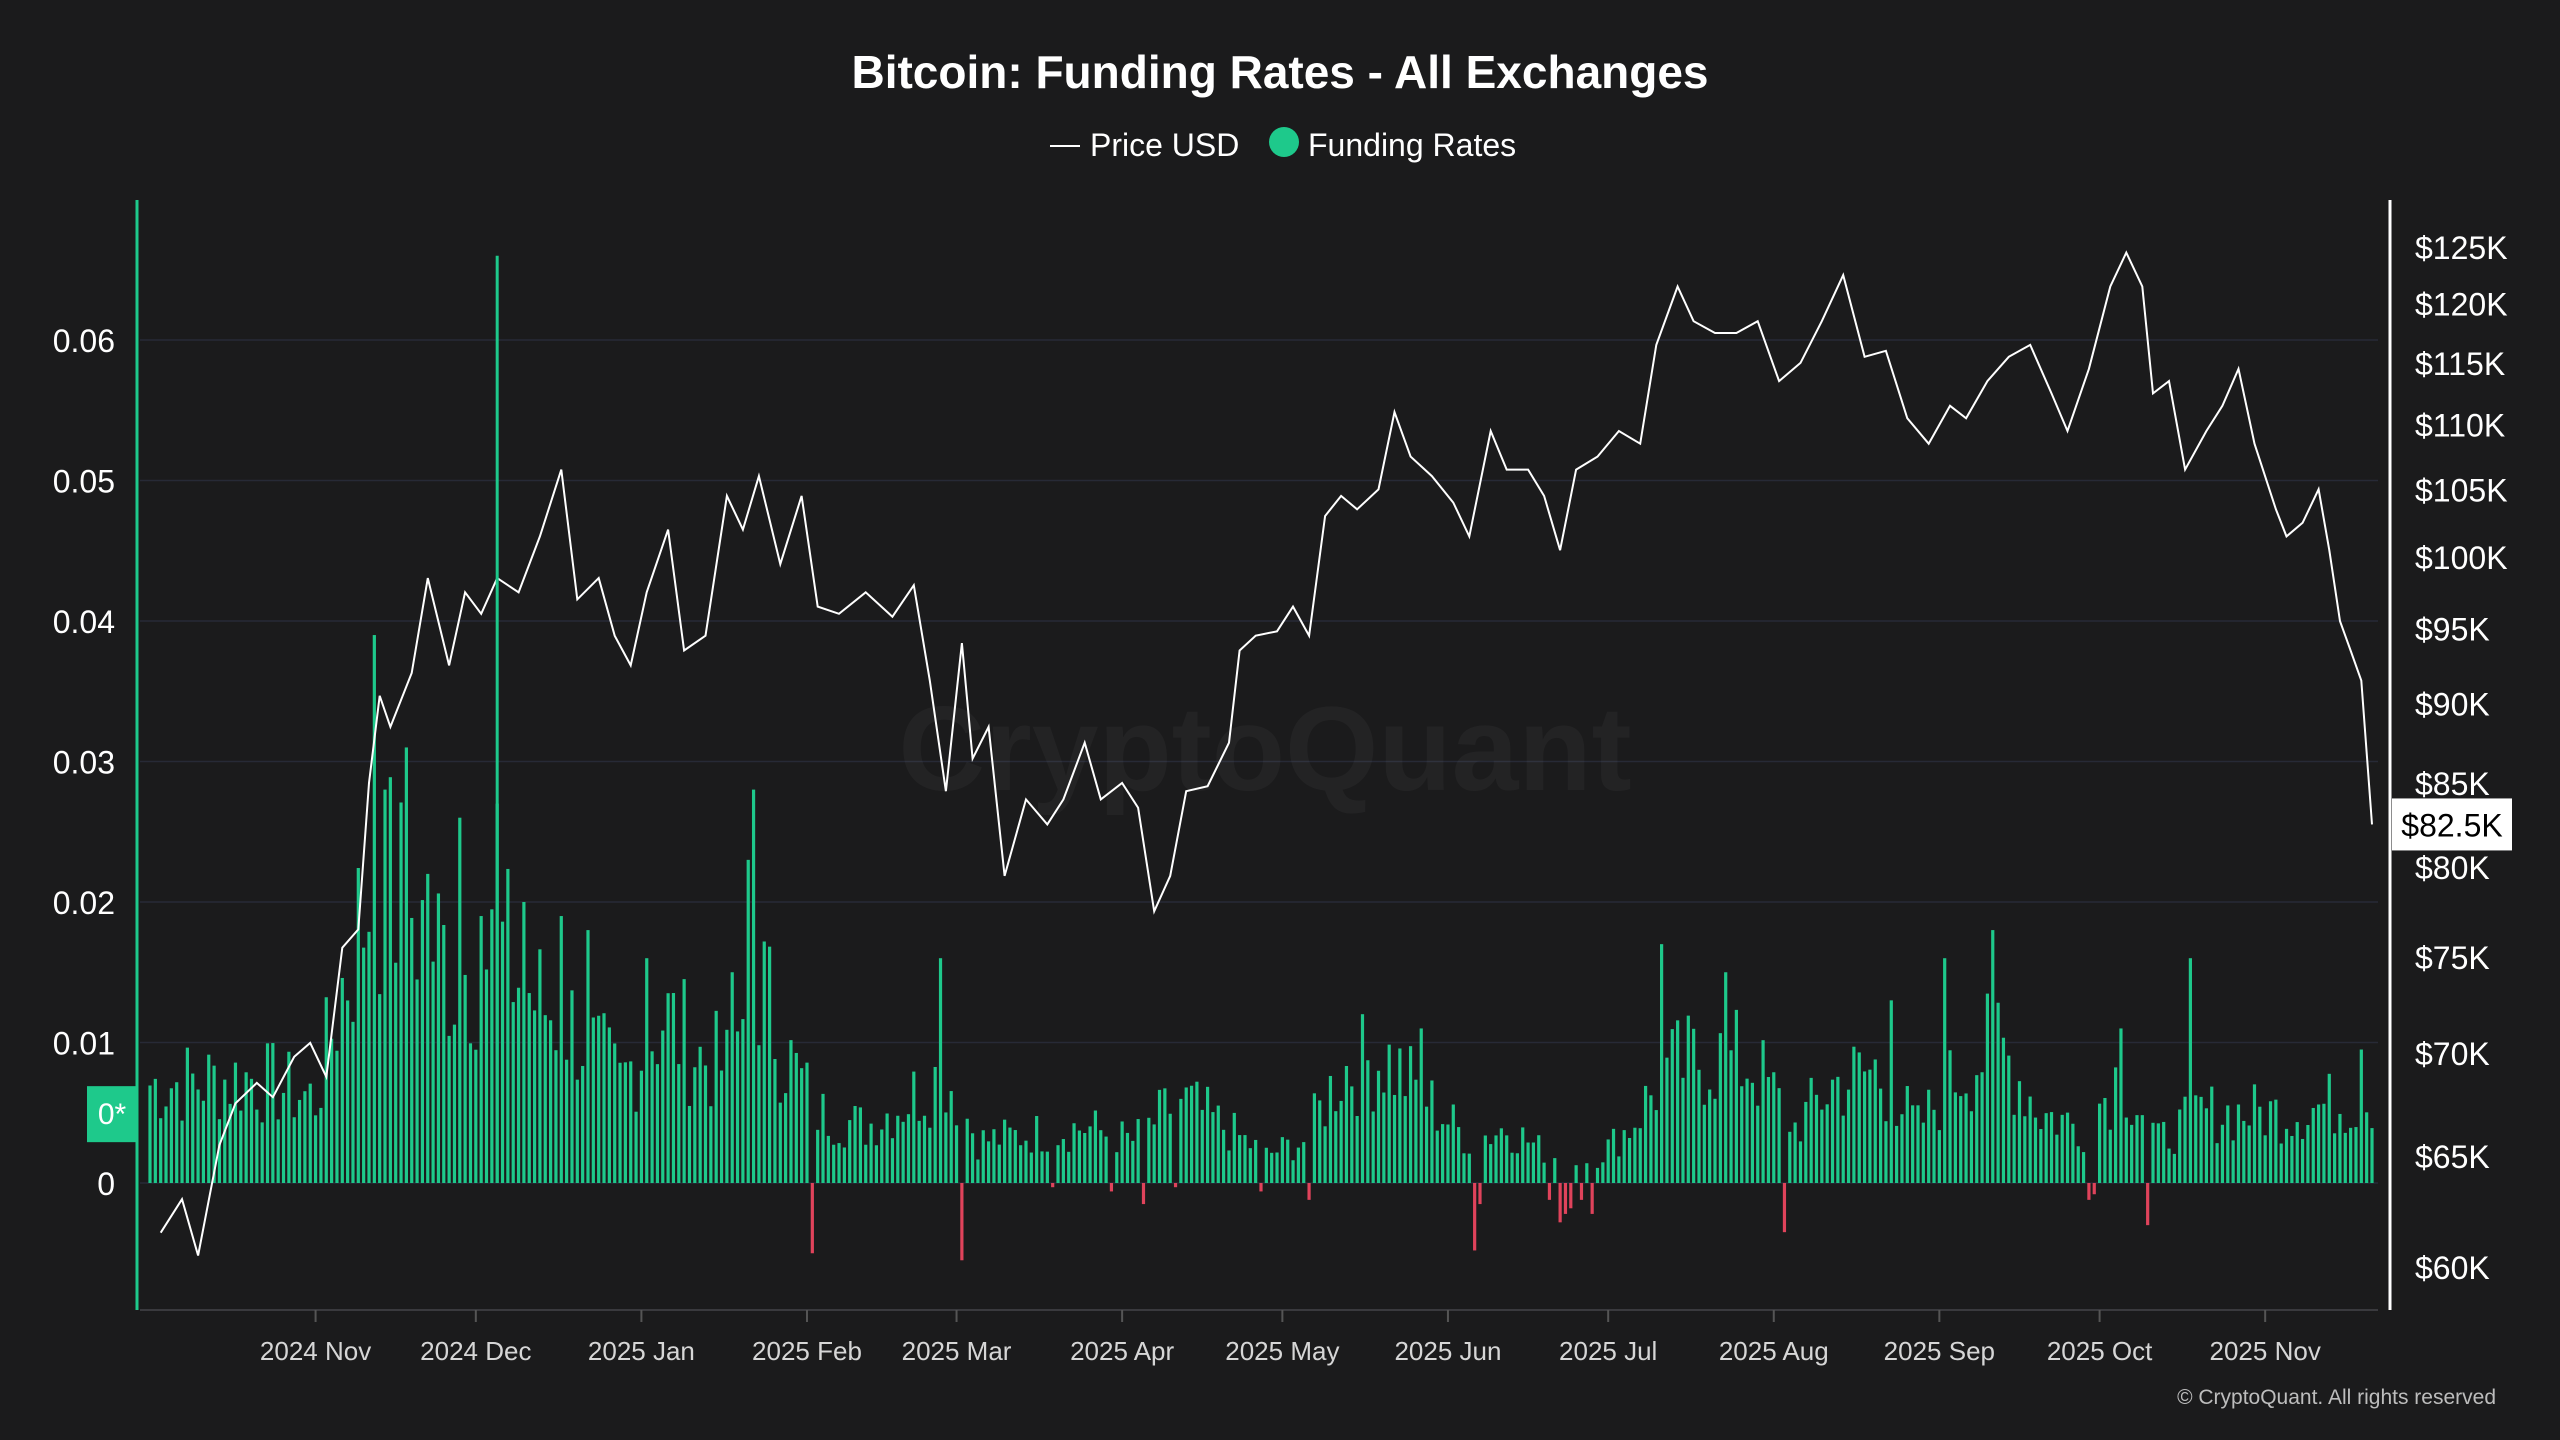  What do you see at coordinates (1412, 145) in the screenshot?
I see `legend-funding-label: Funding Rates` at bounding box center [1412, 145].